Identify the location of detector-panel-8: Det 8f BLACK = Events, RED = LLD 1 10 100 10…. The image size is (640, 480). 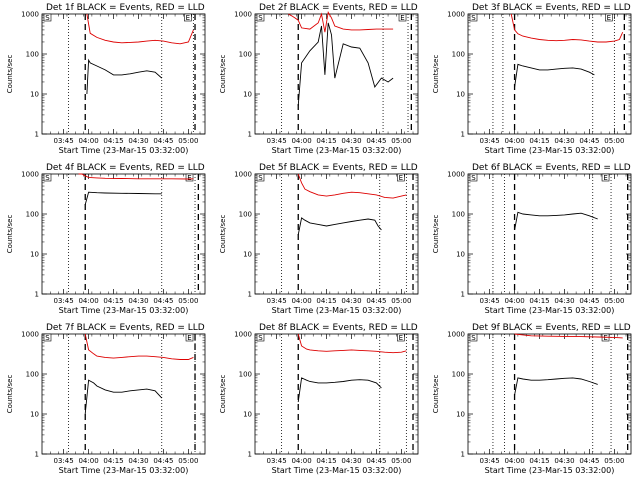
(319, 400).